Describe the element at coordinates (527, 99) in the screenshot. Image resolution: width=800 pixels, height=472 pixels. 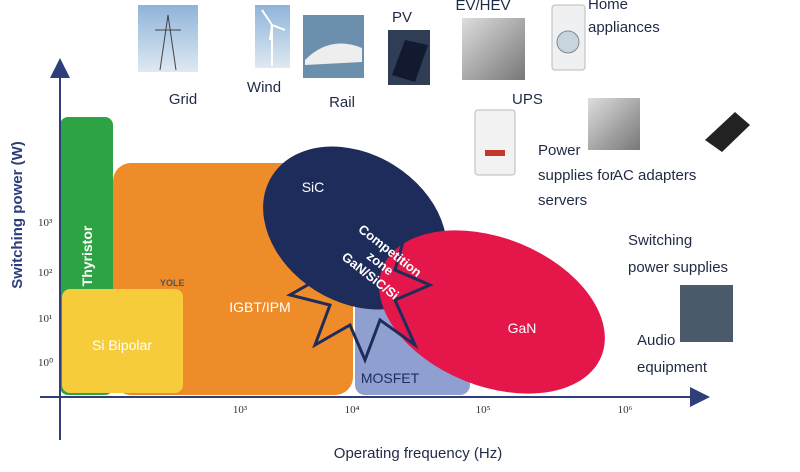
I see `app-label: UPS` at that location.